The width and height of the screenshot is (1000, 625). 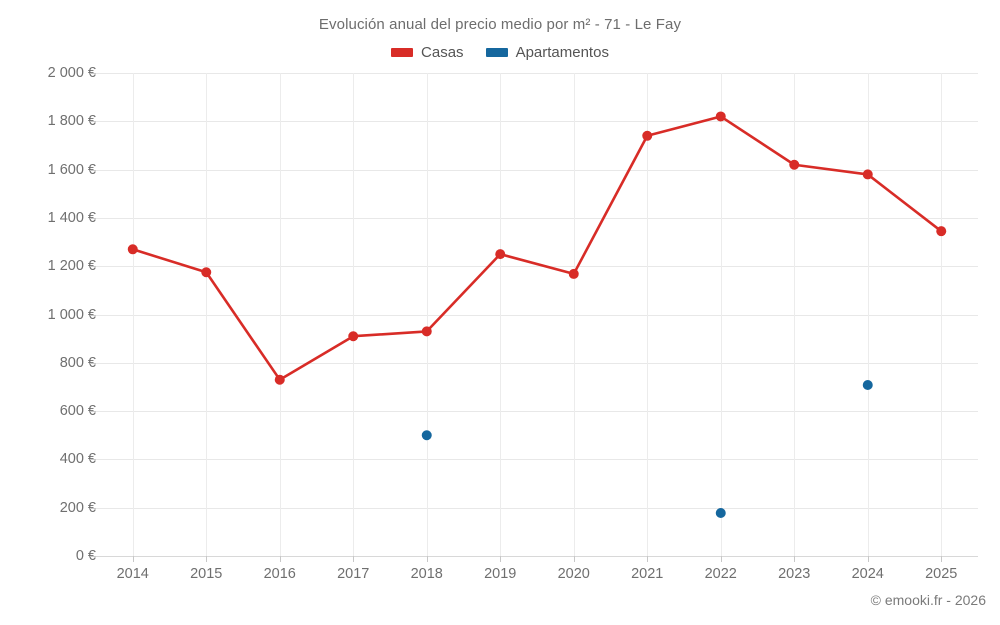 What do you see at coordinates (573, 574) in the screenshot?
I see `x-axis-tick-label: 2020` at bounding box center [573, 574].